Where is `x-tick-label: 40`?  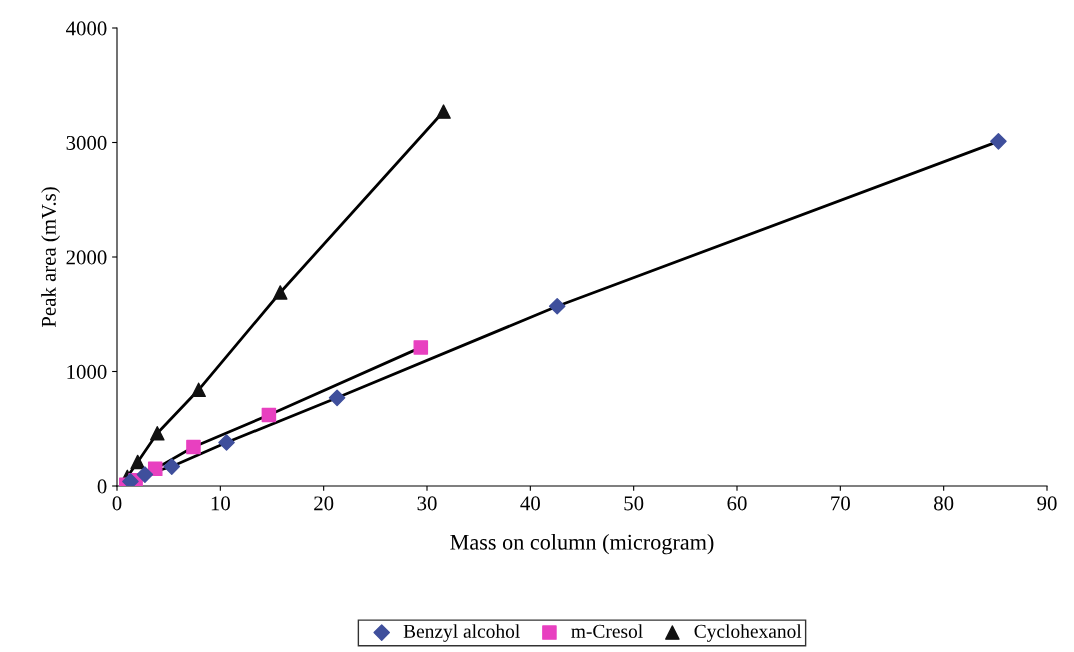 x-tick-label: 40 is located at coordinates (530, 503).